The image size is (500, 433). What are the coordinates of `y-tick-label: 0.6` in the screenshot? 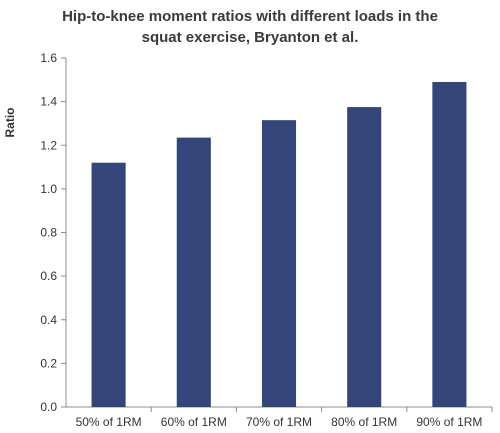 It's located at (48, 276).